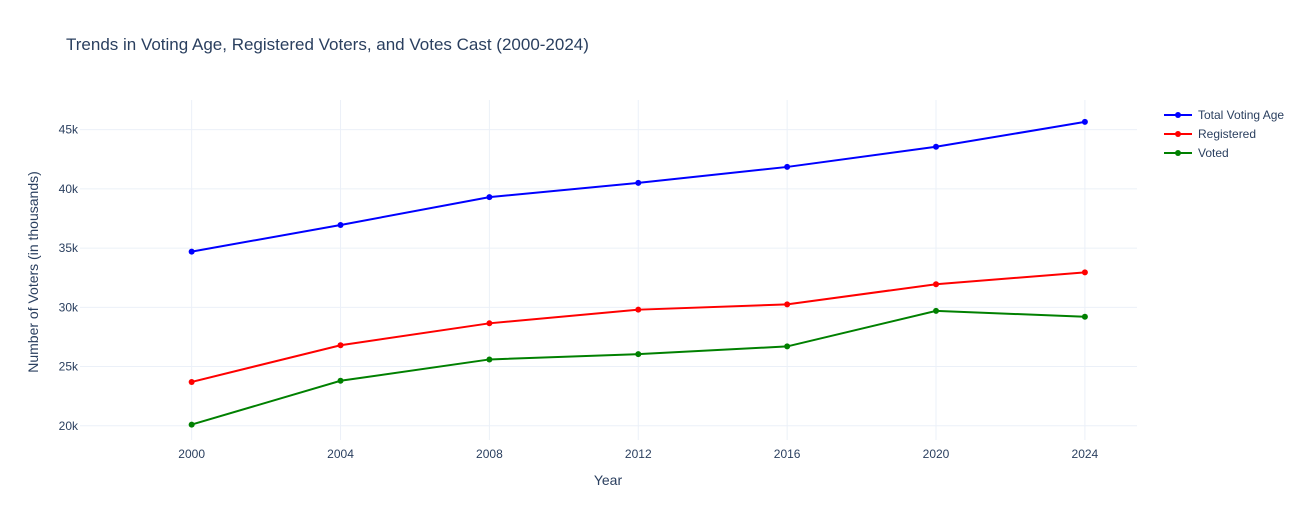 Image resolution: width=1313 pixels, height=525 pixels. I want to click on legend-label: Total Voting Age, so click(1241, 115).